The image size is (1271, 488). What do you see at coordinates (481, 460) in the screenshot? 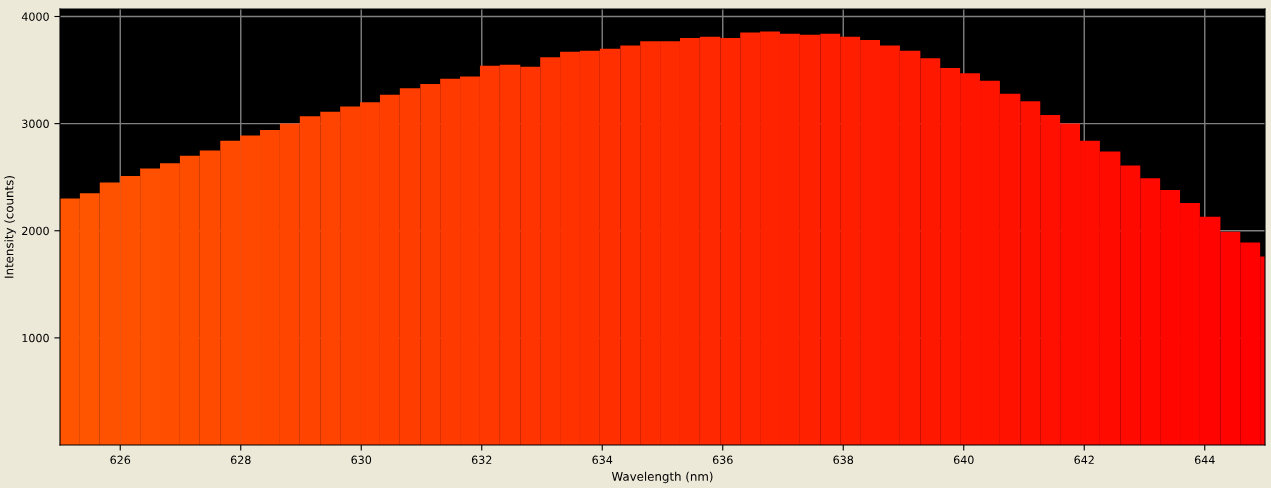
I see `x-tick-label: 632` at bounding box center [481, 460].